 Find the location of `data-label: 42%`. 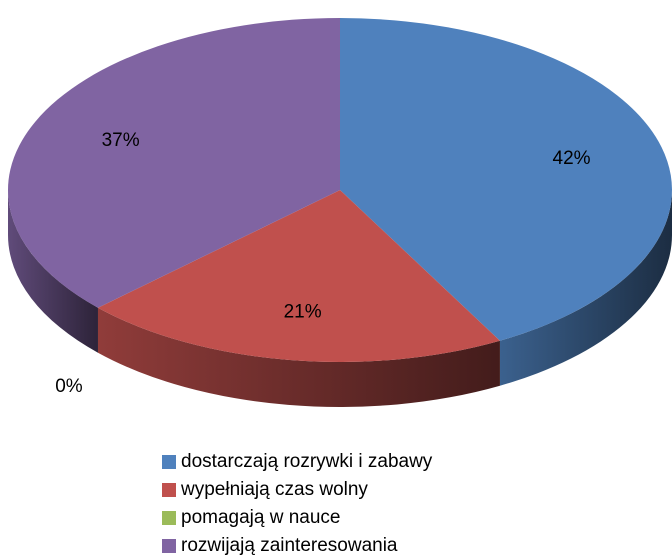

data-label: 42% is located at coordinates (572, 158).